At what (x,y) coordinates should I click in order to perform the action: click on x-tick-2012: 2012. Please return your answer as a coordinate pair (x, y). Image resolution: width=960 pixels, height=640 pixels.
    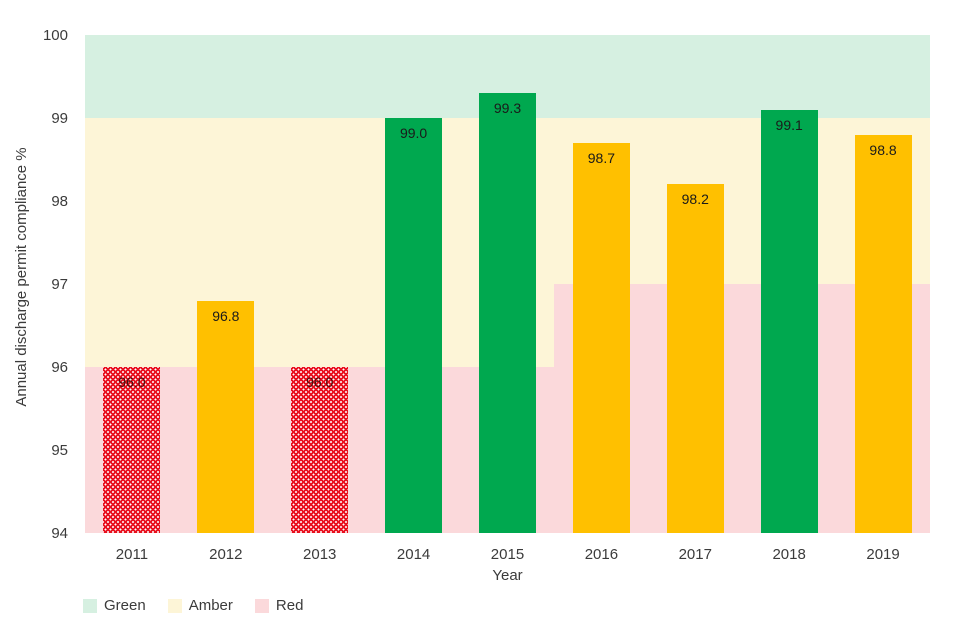
    Looking at the image, I should click on (226, 554).